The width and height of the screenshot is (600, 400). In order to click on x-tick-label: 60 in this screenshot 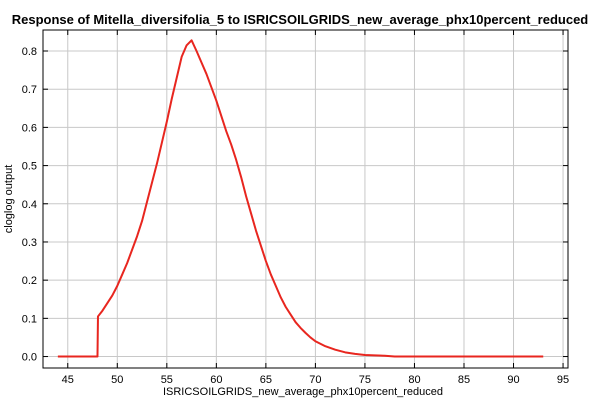, I will do `click(216, 380)`.